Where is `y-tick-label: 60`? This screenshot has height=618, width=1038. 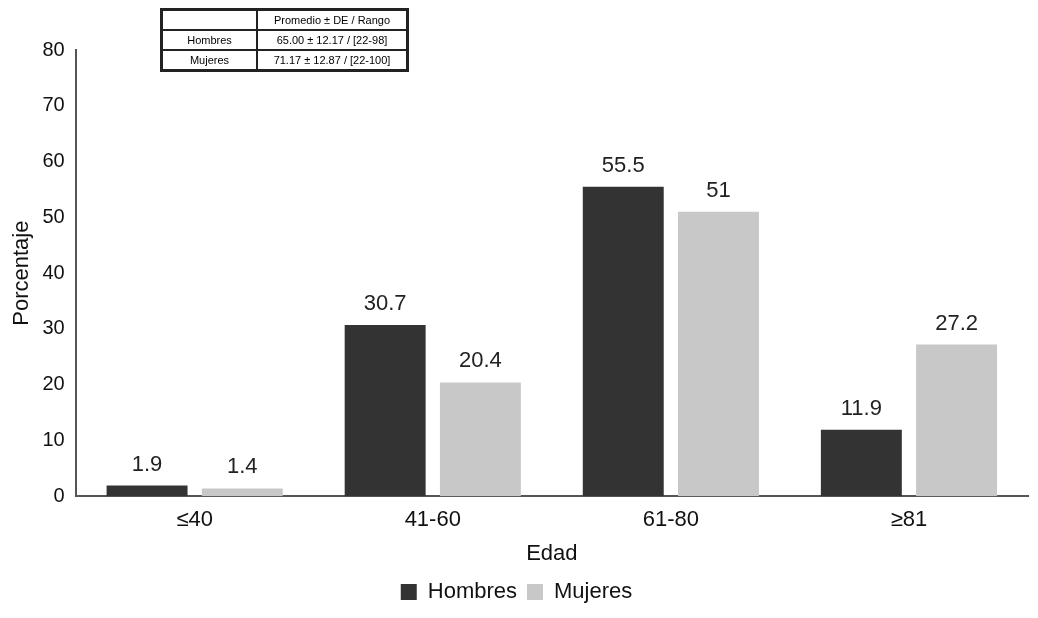
y-tick-label: 60 is located at coordinates (53, 160).